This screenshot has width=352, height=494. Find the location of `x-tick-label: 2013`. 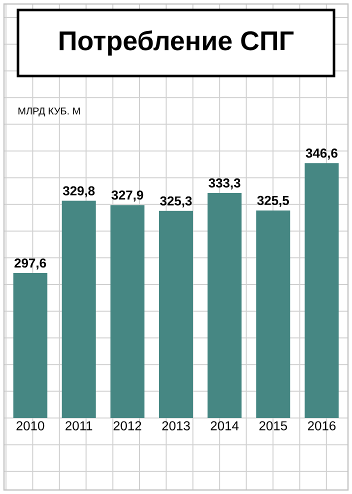

x-tick-label: 2013 is located at coordinates (176, 425).